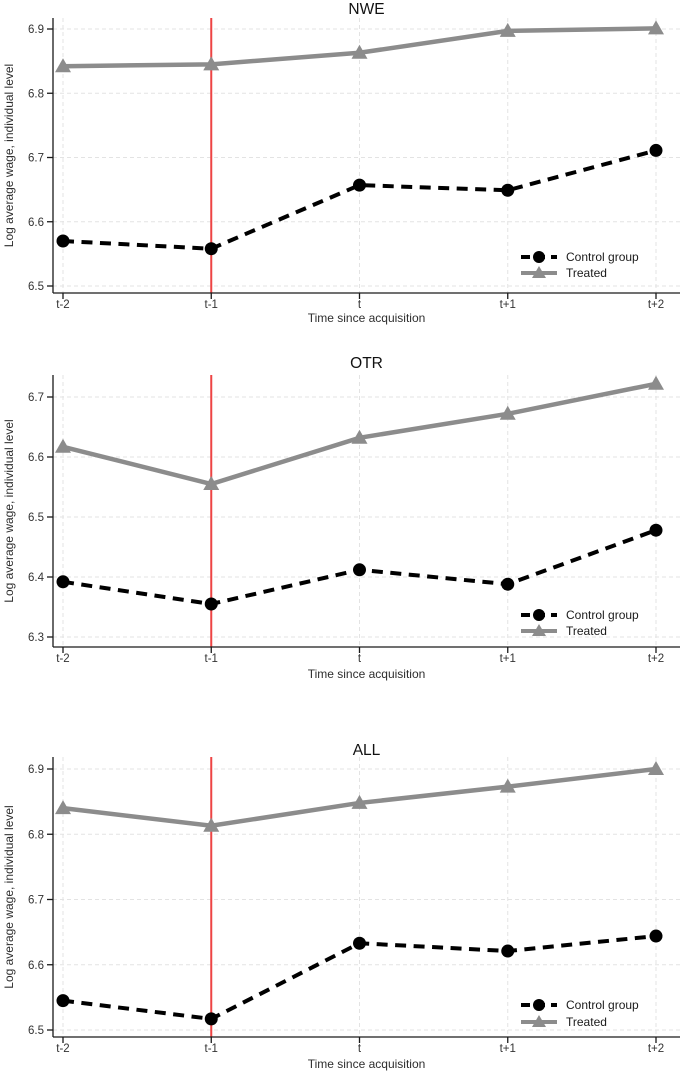 This screenshot has height=1079, width=685. What do you see at coordinates (367, 750) in the screenshot?
I see `panel-title: ALL` at bounding box center [367, 750].